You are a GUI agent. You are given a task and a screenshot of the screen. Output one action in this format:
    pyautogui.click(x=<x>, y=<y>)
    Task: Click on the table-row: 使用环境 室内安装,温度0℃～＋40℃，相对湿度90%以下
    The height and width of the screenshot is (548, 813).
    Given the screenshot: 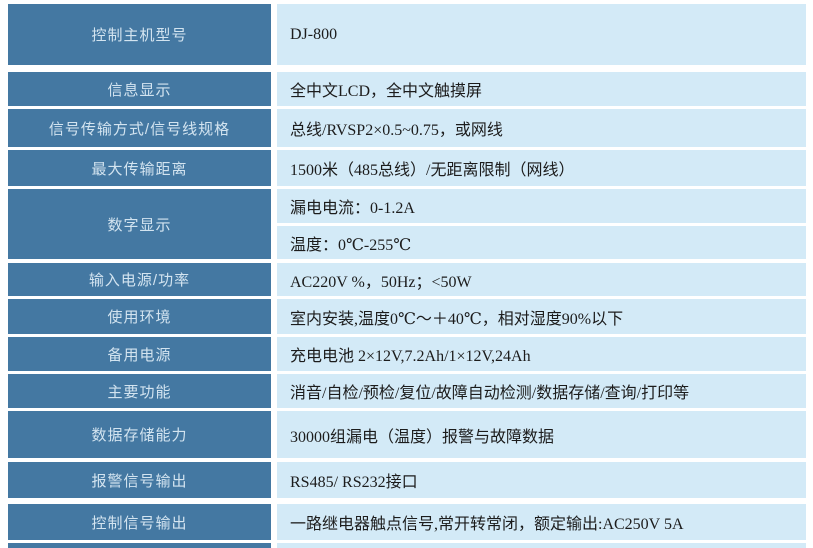 What is the action you would take?
    pyautogui.click(x=407, y=316)
    